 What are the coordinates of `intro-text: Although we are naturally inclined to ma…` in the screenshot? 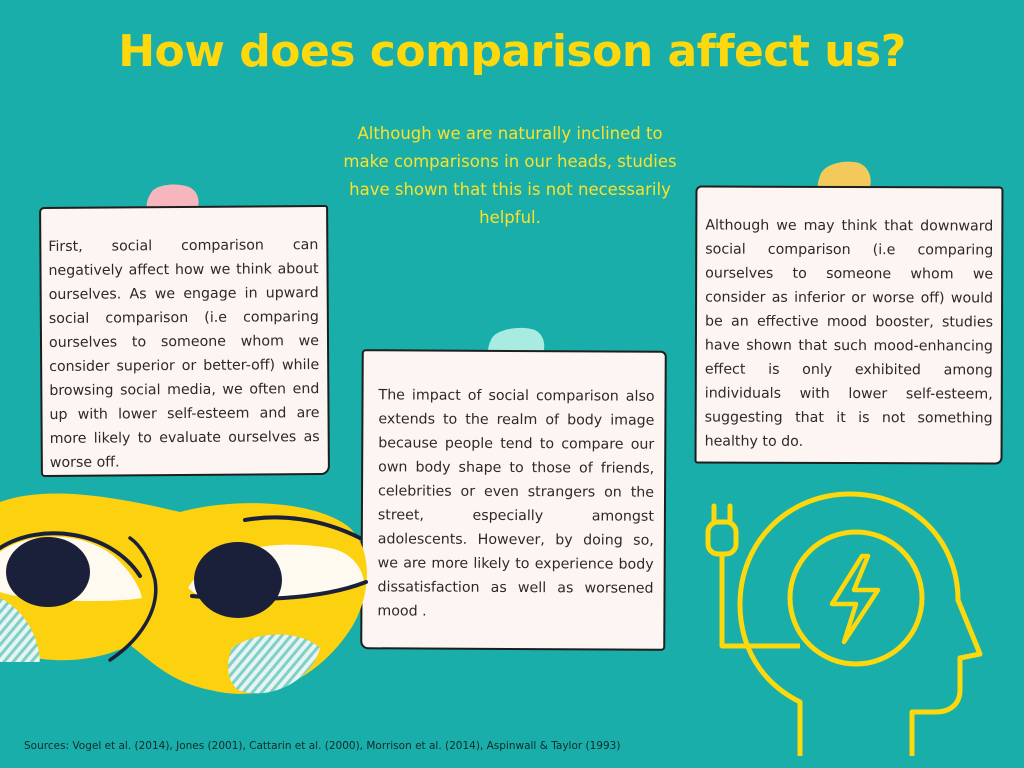 It's located at (510, 175).